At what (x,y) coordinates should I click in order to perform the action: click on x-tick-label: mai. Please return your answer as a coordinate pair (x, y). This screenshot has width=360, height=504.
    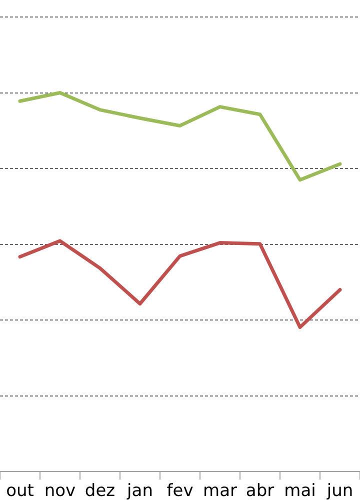
    Looking at the image, I should click on (300, 491).